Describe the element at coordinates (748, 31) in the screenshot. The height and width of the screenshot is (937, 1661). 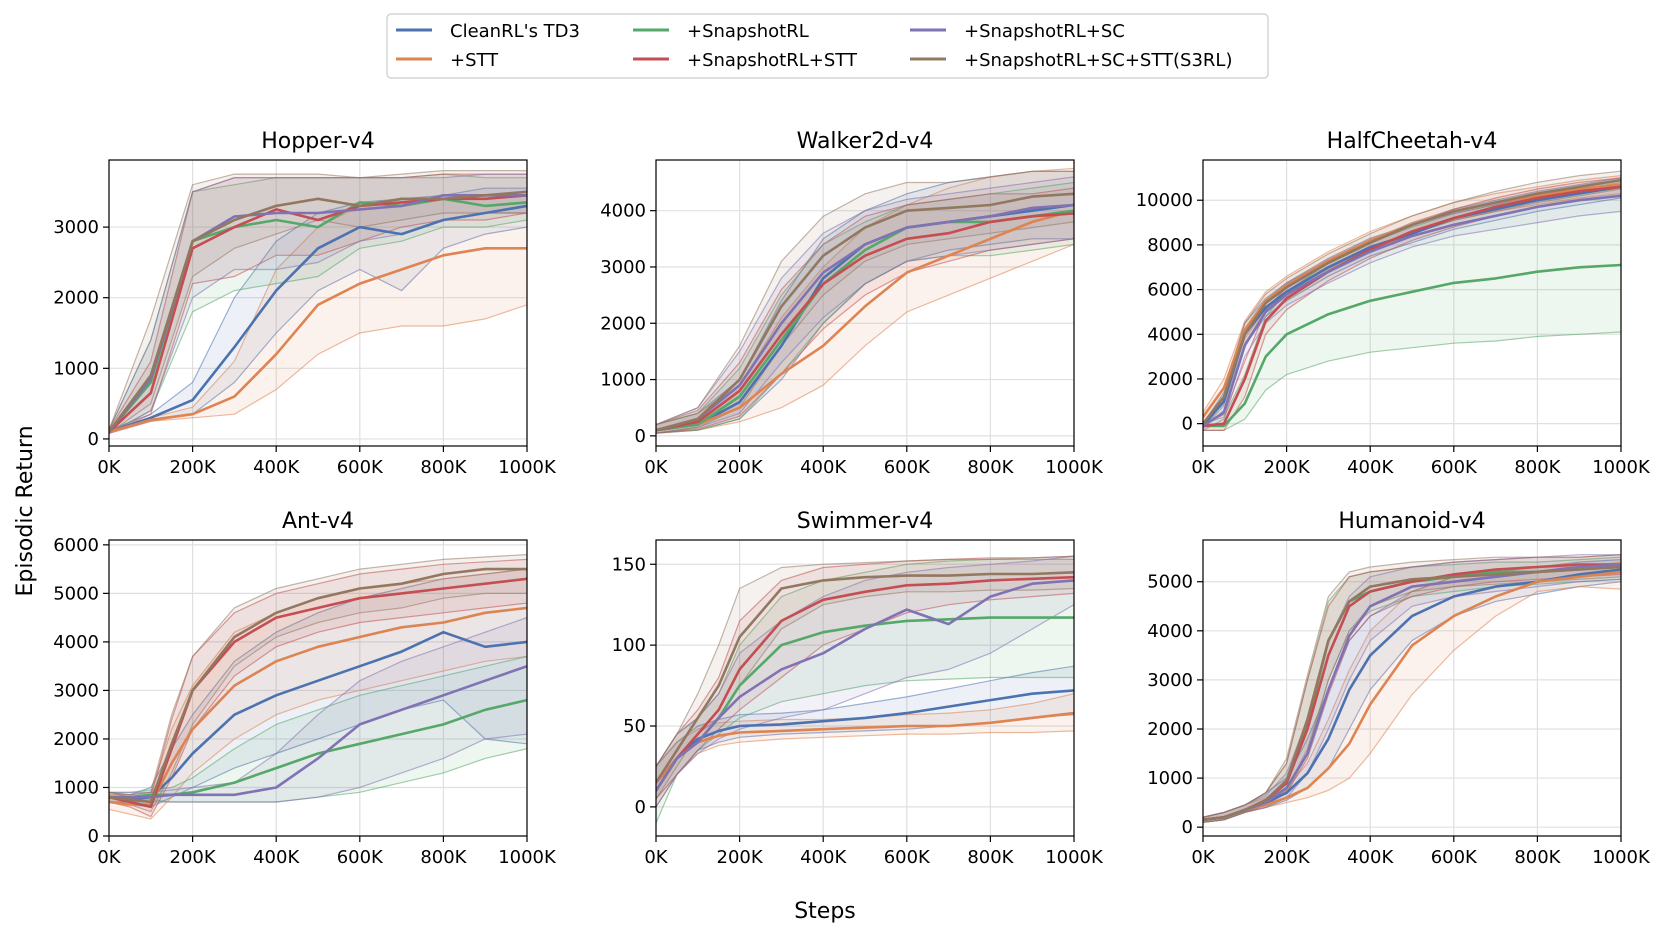
I see `legend-label: +SnapshotRL` at that location.